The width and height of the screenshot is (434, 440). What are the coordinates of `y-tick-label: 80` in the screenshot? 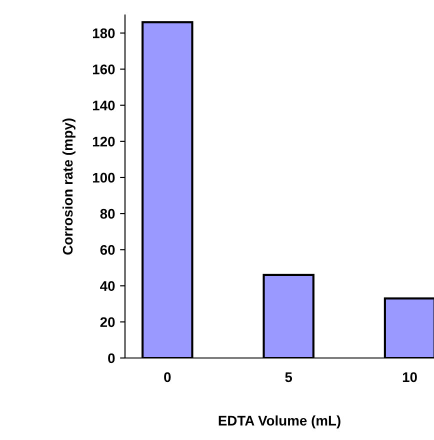 It's located at (107, 213).